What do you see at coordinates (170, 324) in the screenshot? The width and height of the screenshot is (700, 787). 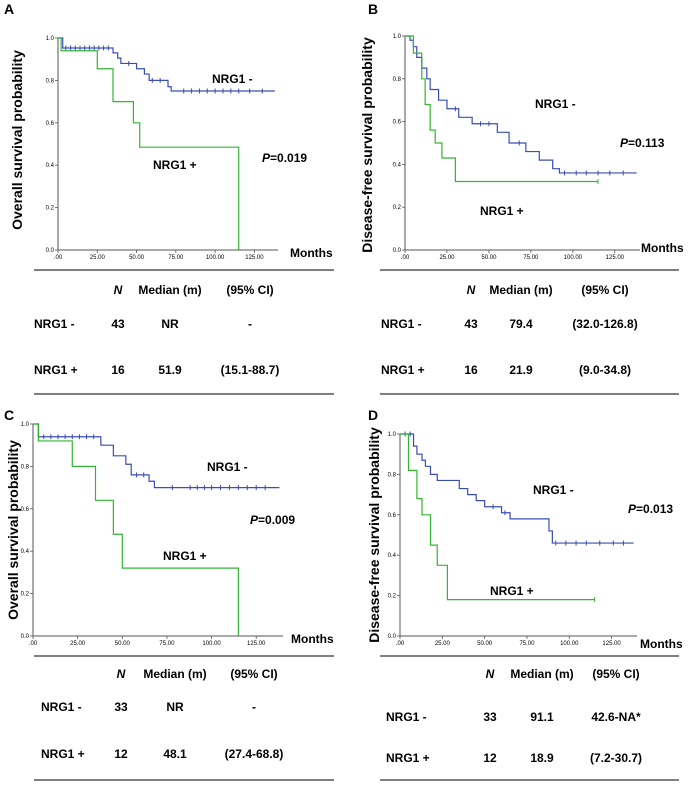 I see `table-row-median: NR` at bounding box center [170, 324].